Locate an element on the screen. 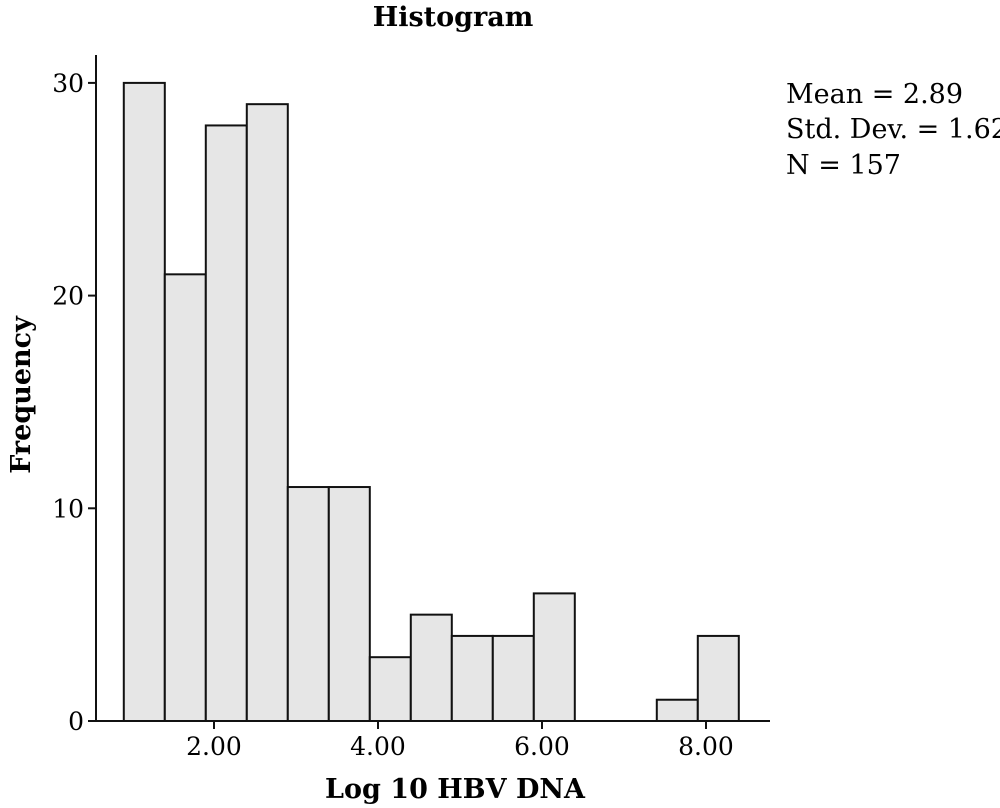  y-axis-title: Frequency is located at coordinates (21, 394).